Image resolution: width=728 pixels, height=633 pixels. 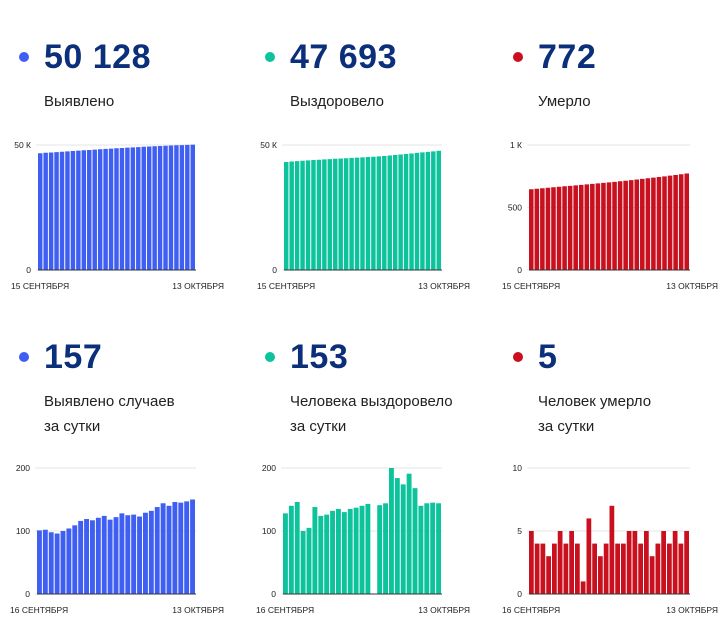 What do you see at coordinates (117, 215) in the screenshot?
I see `chart-detected-total: 50 К 0 15 СЕНТЯБРЯ 13 ОКТЯБРЯ` at bounding box center [117, 215].